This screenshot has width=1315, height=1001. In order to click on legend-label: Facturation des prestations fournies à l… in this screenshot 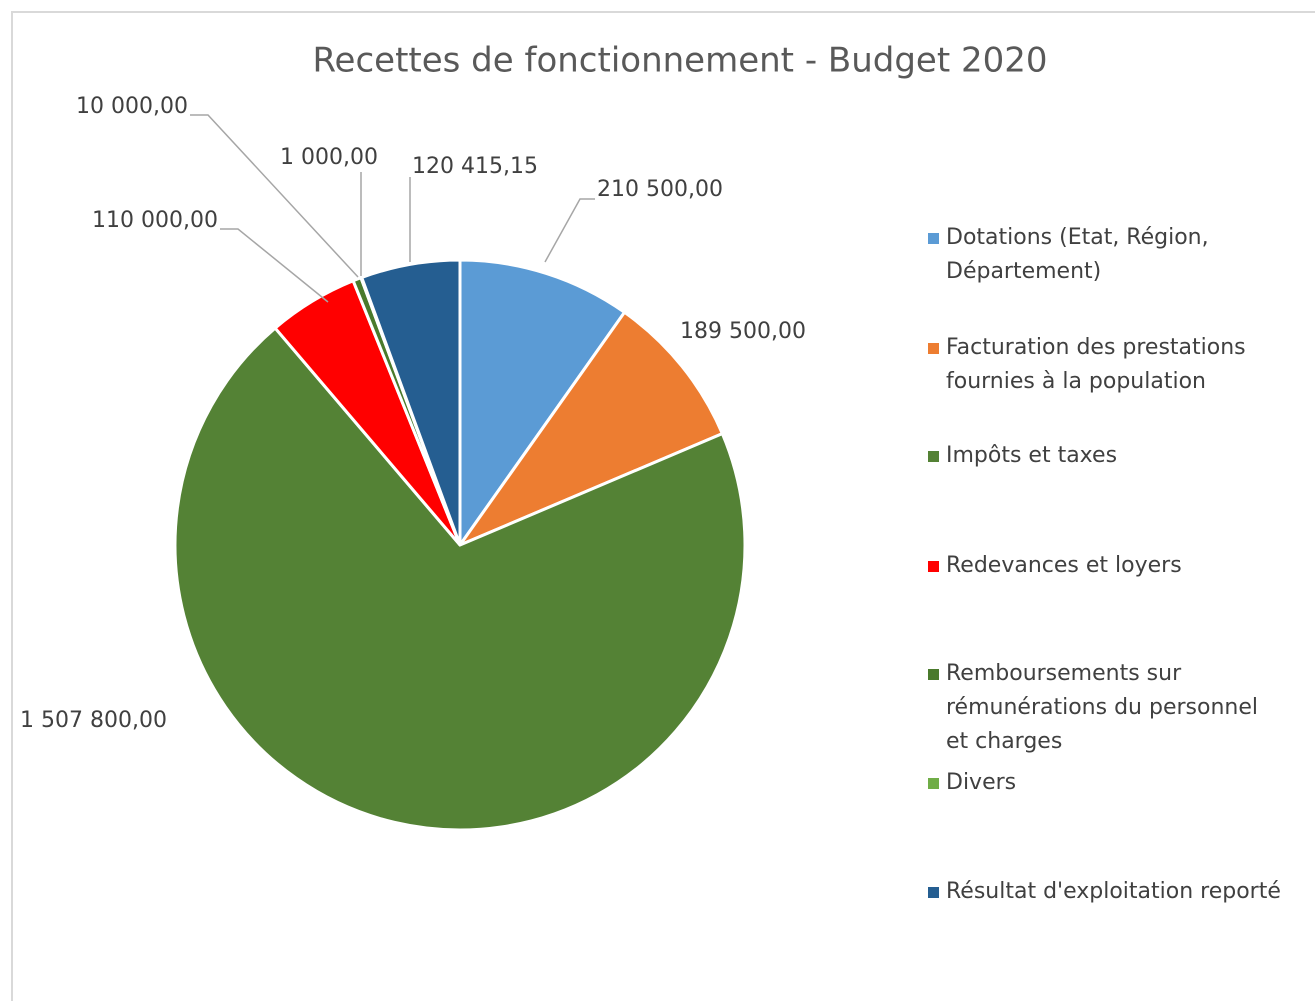, I will do `click(1096, 364)`.